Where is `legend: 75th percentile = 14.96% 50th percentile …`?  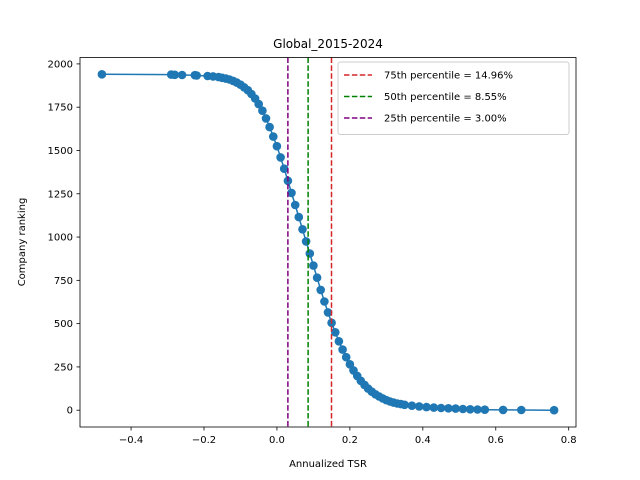 legend: 75th percentile = 14.96% 50th percentile … is located at coordinates (453, 98).